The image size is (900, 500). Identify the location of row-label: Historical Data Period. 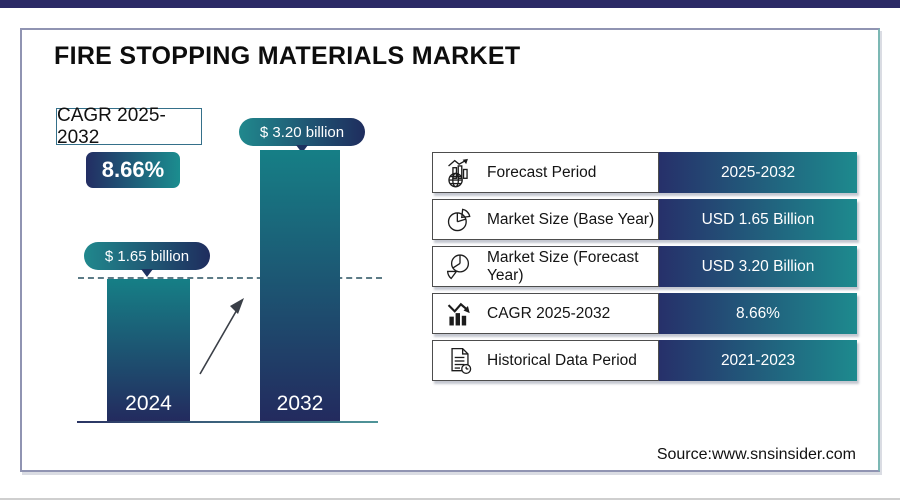
(562, 360).